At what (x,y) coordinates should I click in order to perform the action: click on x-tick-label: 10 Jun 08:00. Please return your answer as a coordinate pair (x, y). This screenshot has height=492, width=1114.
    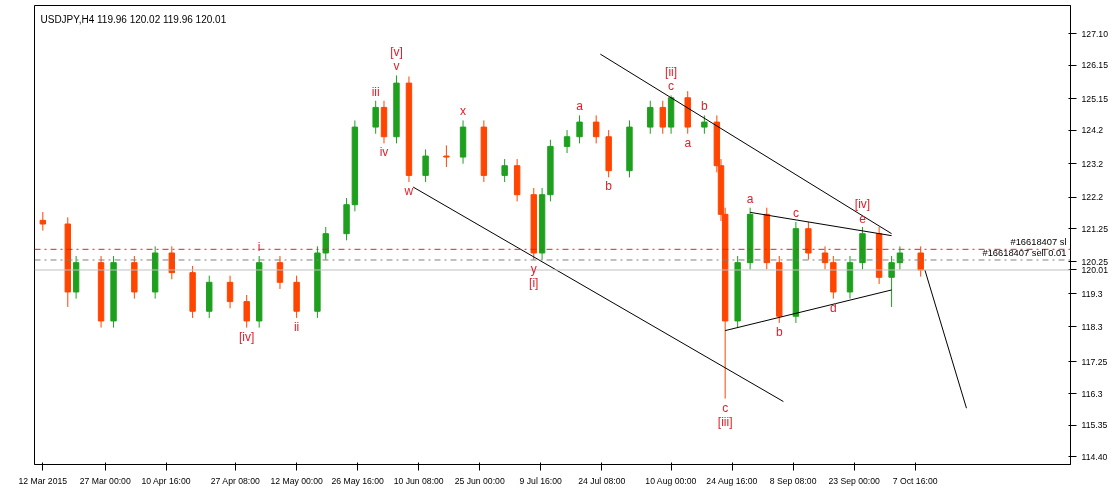
    Looking at the image, I should click on (418, 480).